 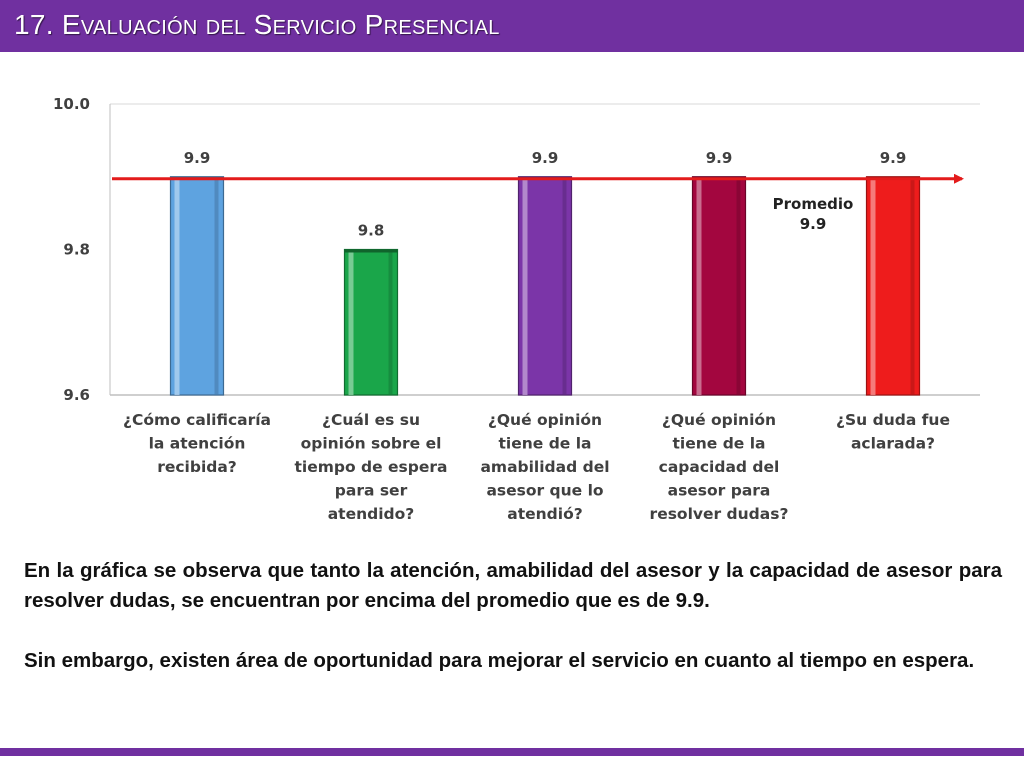 I want to click on data-label-2: 9.8, so click(x=371, y=231).